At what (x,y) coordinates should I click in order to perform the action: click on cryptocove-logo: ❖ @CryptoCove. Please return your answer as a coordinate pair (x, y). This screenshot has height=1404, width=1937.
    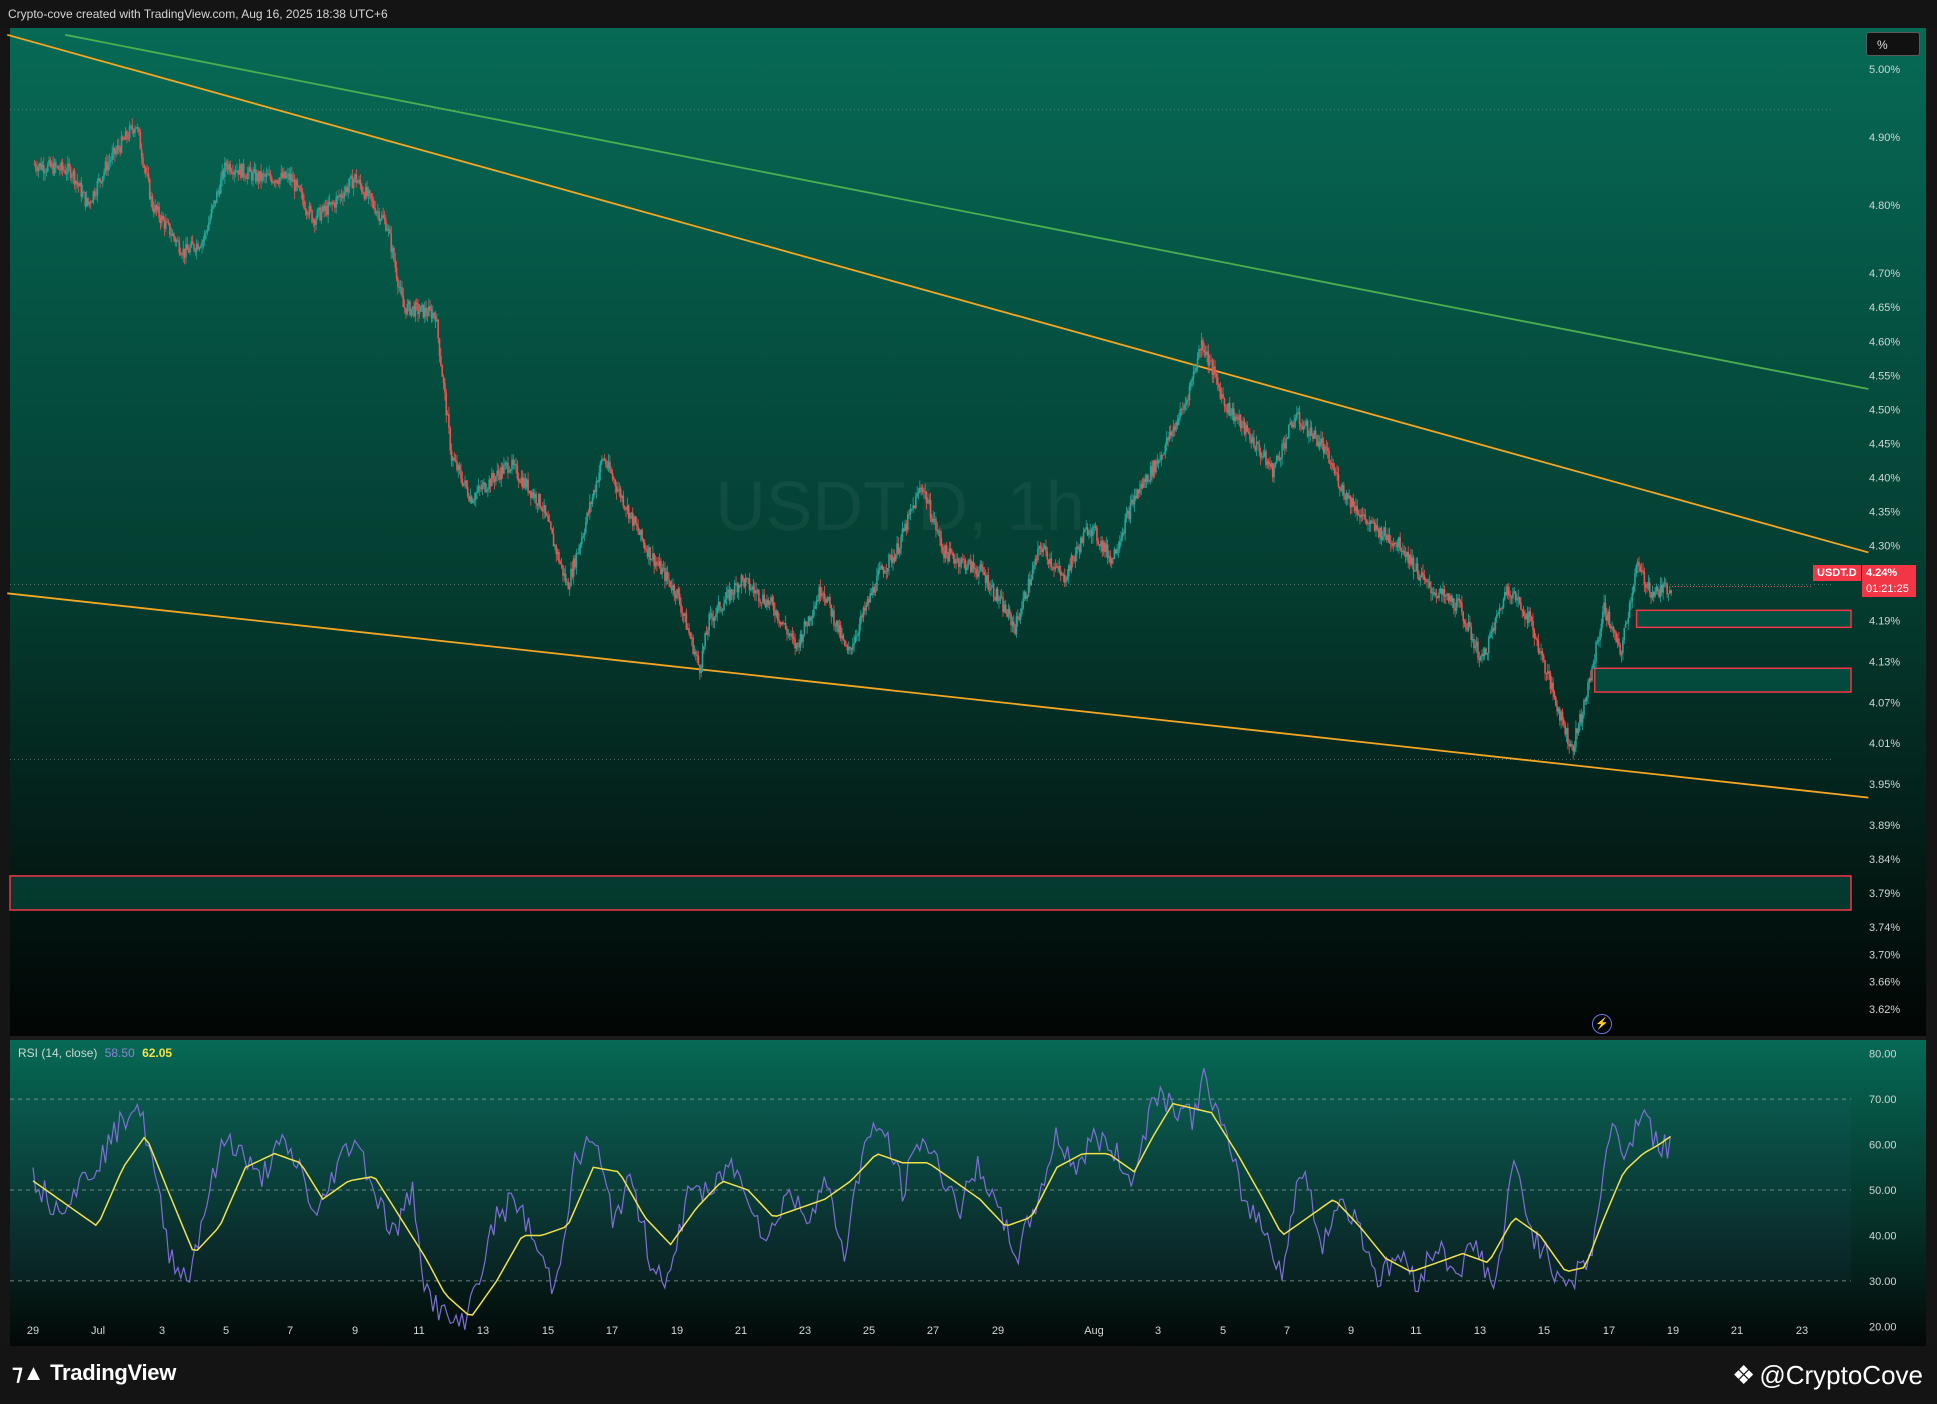
    Looking at the image, I should click on (1827, 1375).